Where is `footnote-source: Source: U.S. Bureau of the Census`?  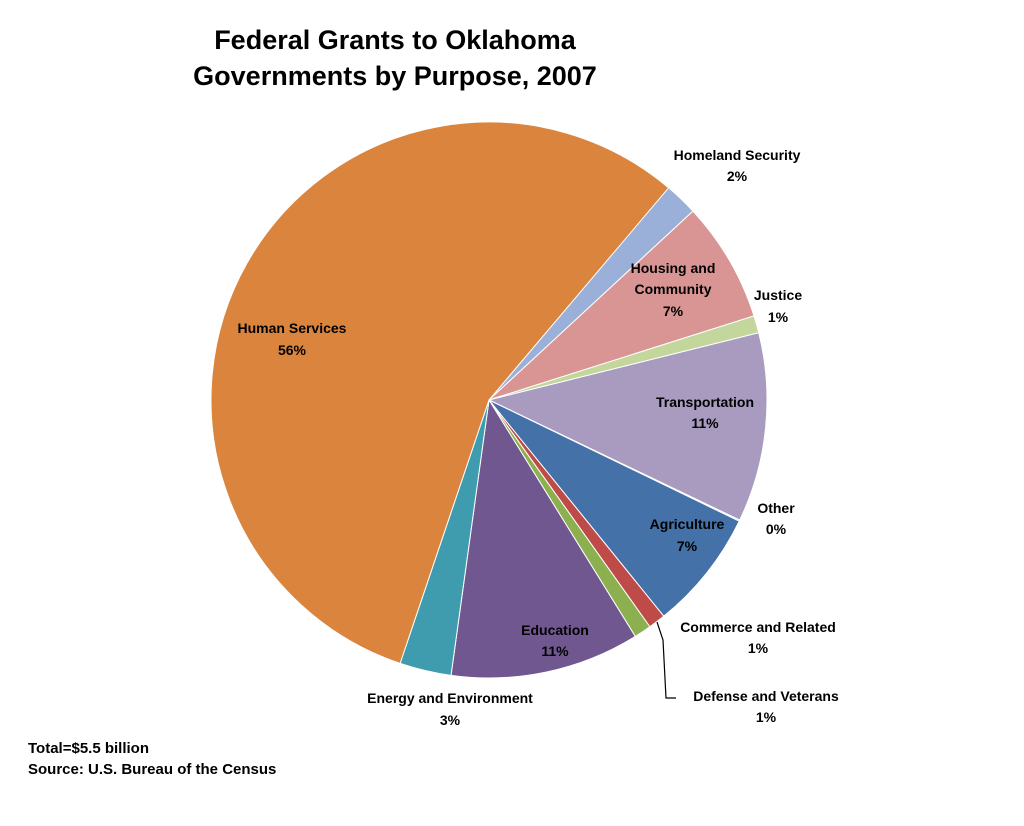 footnote-source: Source: U.S. Bureau of the Census is located at coordinates (152, 769).